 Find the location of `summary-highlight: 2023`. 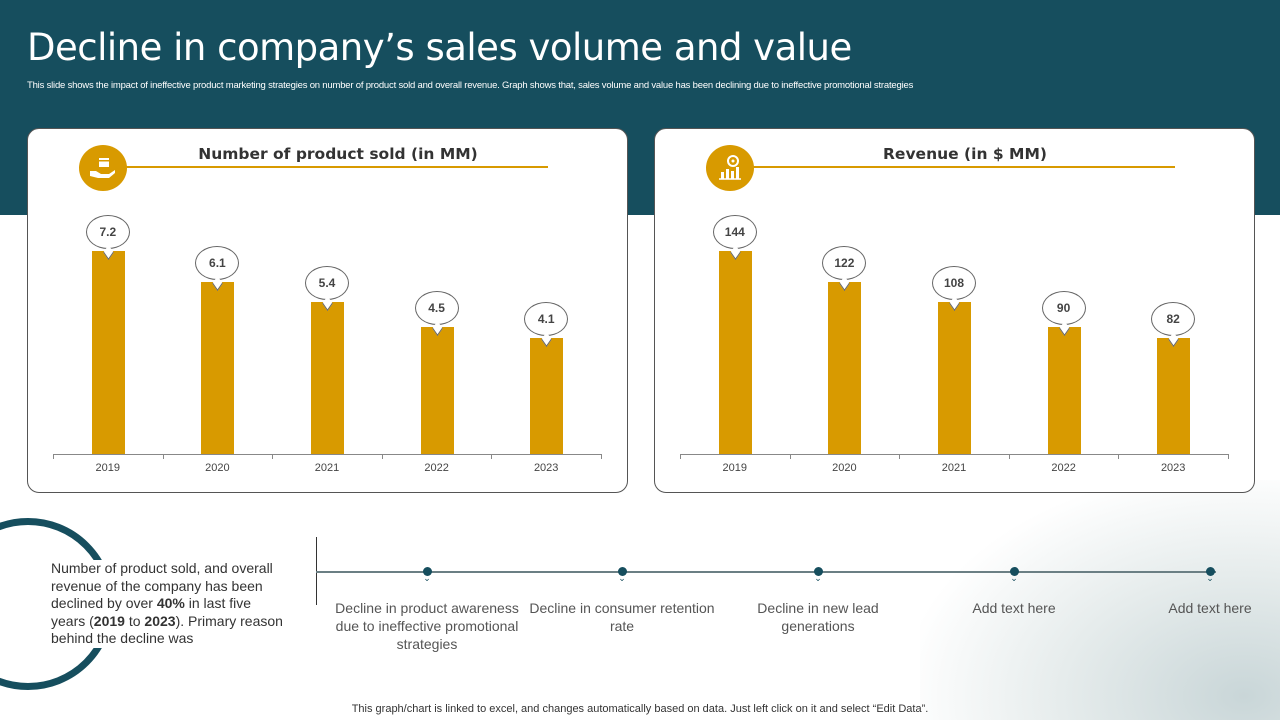

summary-highlight: 2023 is located at coordinates (160, 620).